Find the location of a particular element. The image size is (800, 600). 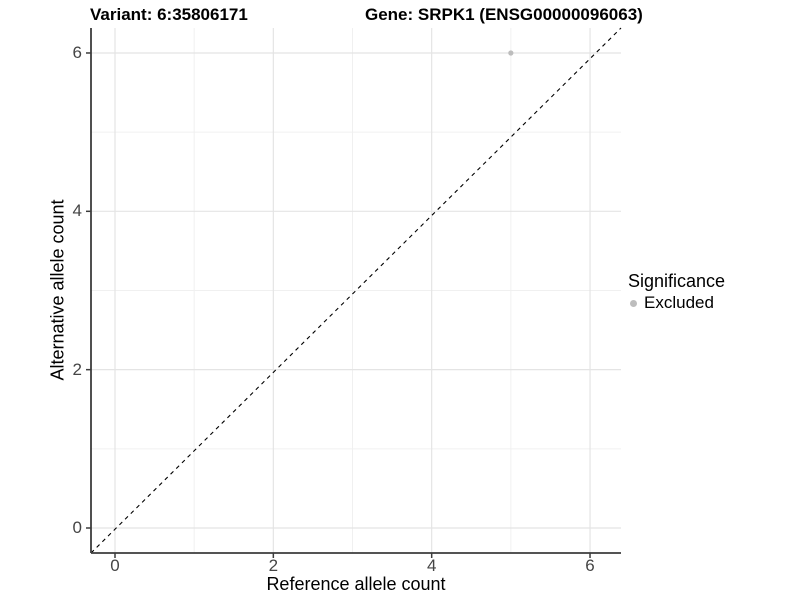

scatter-points is located at coordinates (511, 53).